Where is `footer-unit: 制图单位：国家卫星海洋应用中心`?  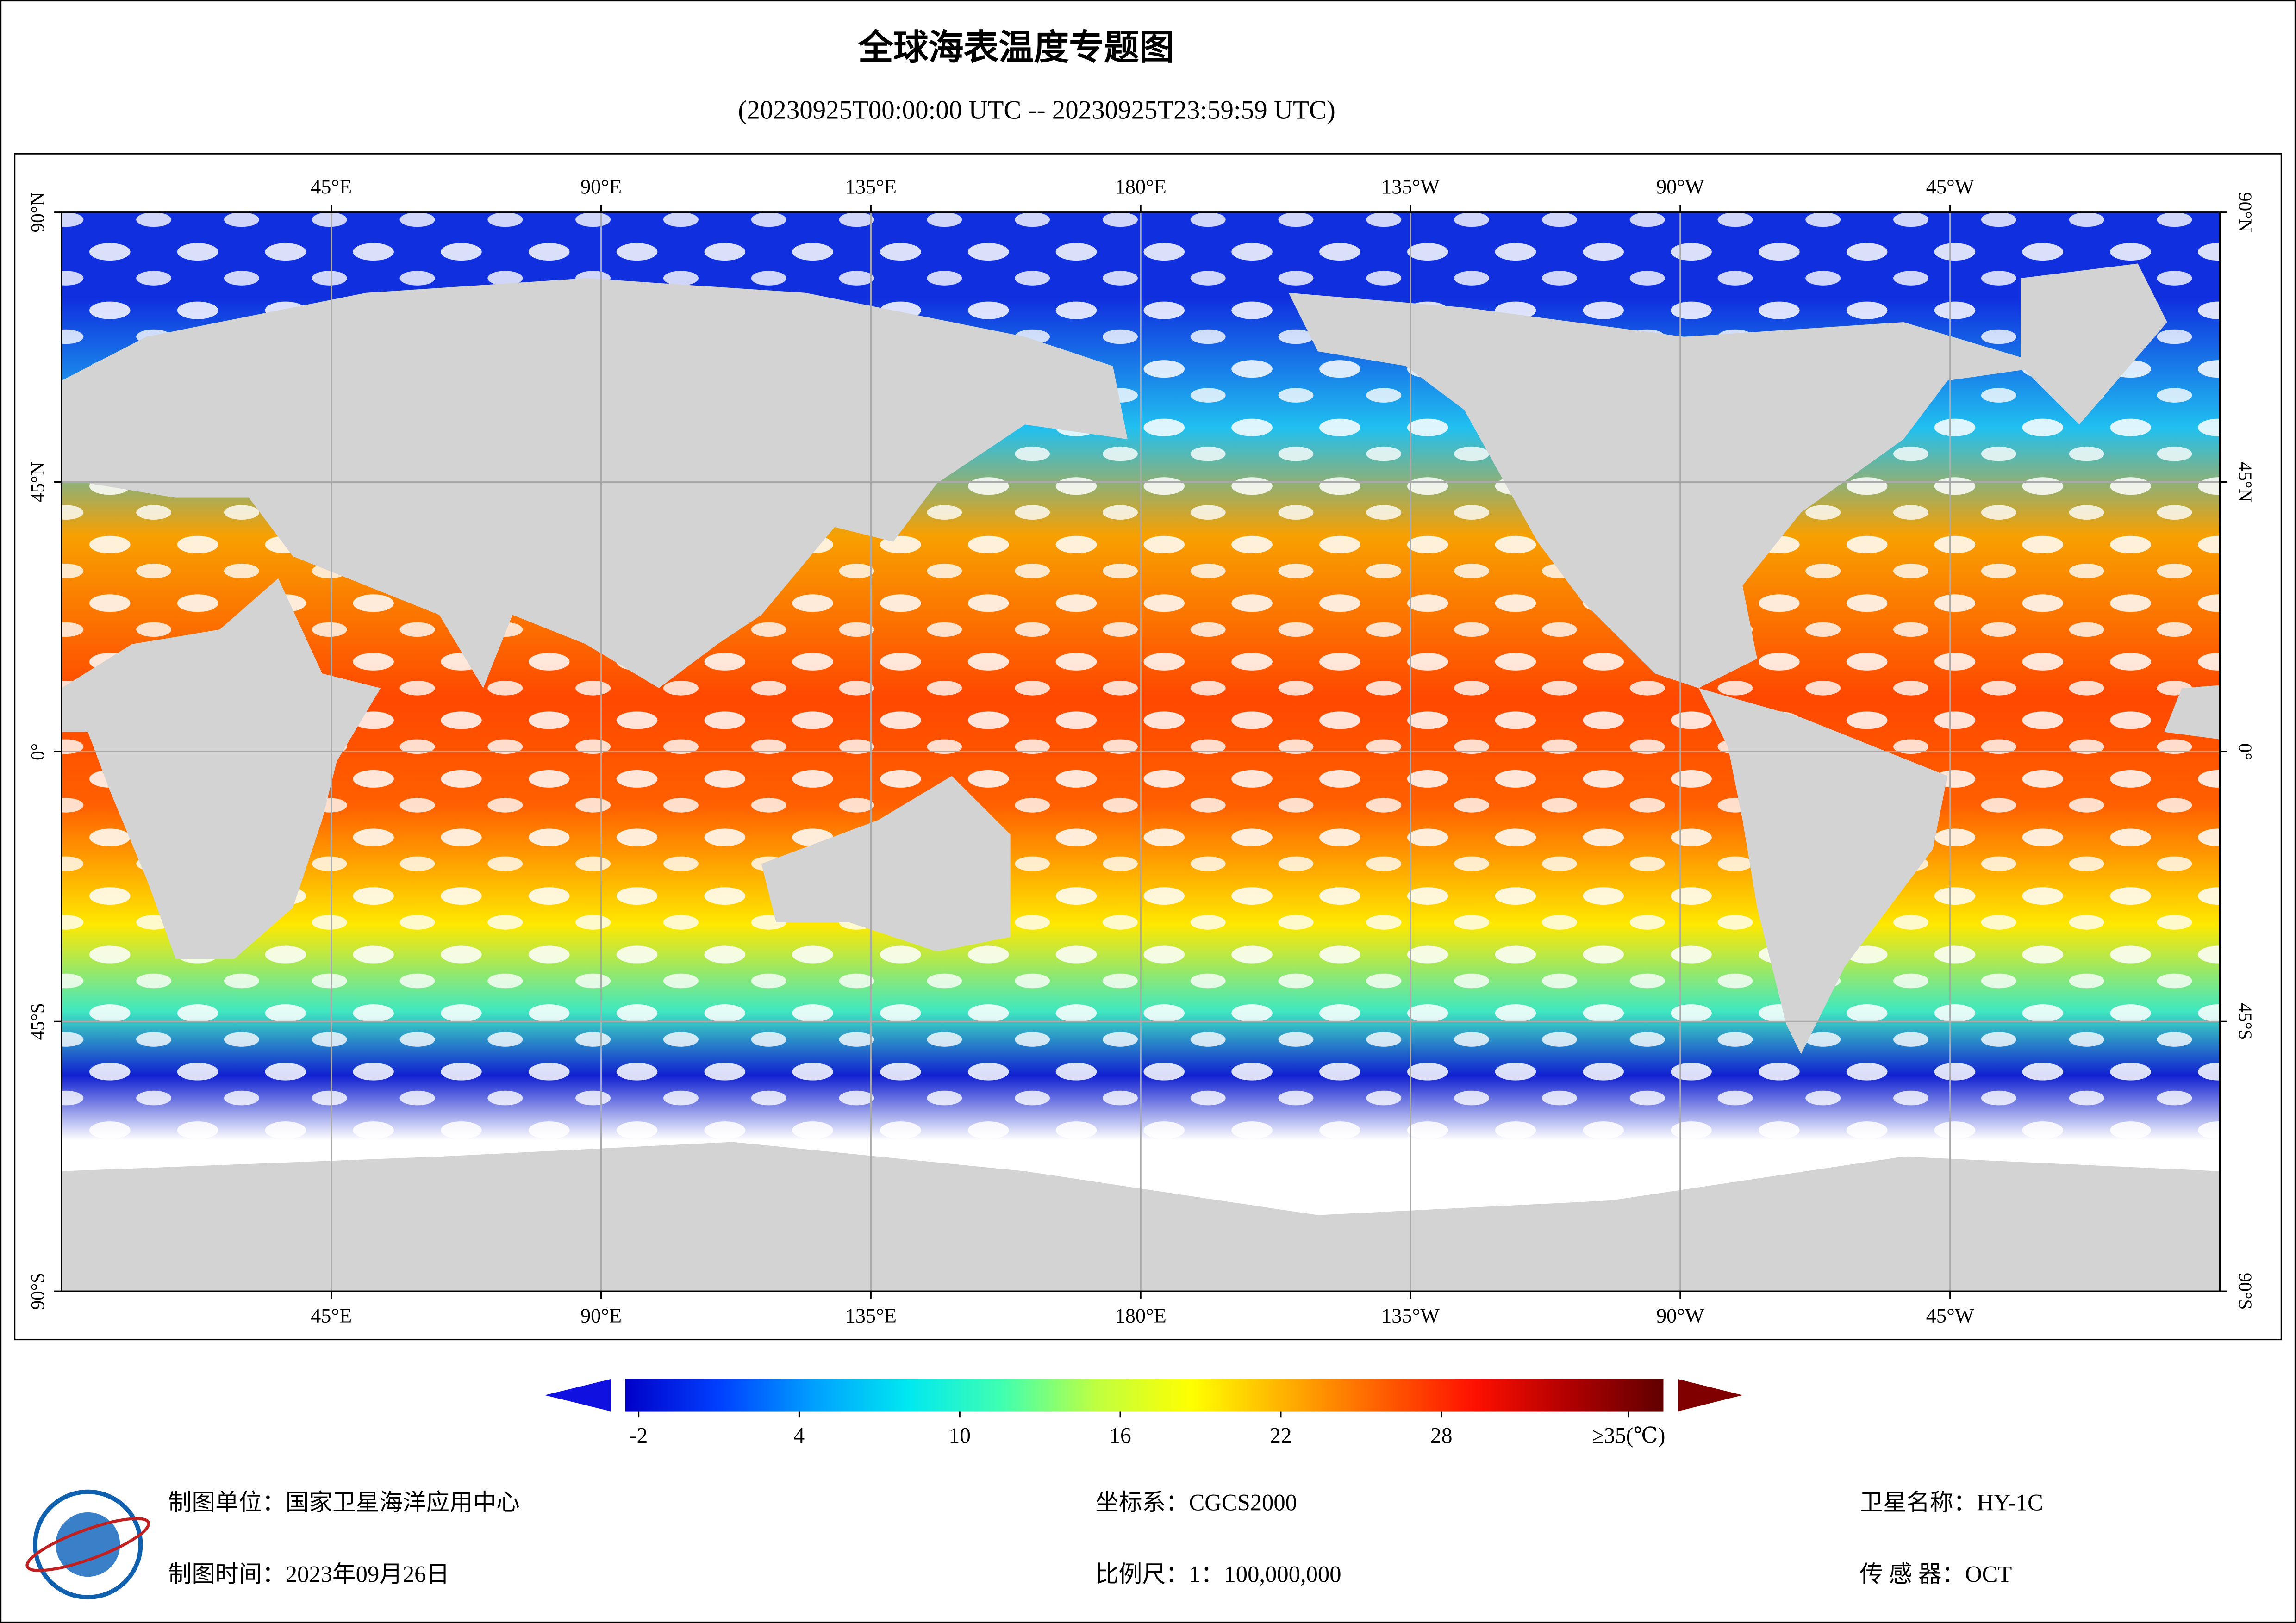 footer-unit: 制图单位：国家卫星海洋应用中心 is located at coordinates (344, 1503).